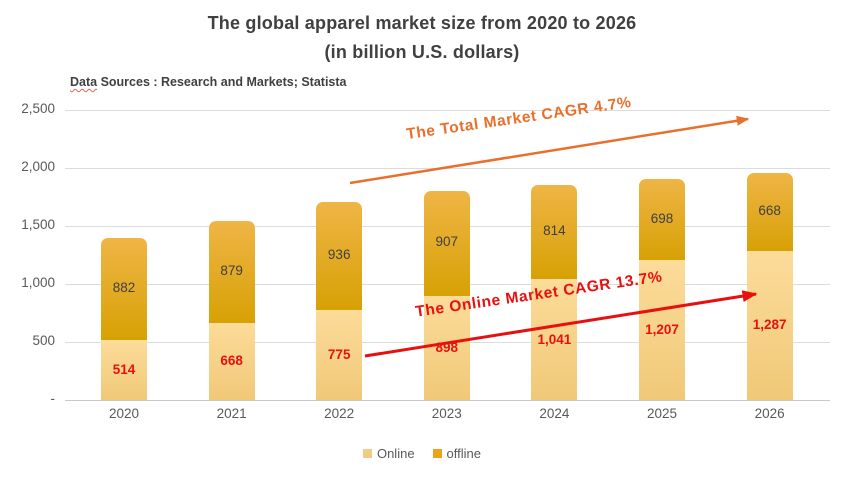  What do you see at coordinates (437, 453) in the screenshot?
I see `offline-swatch-icon` at bounding box center [437, 453].